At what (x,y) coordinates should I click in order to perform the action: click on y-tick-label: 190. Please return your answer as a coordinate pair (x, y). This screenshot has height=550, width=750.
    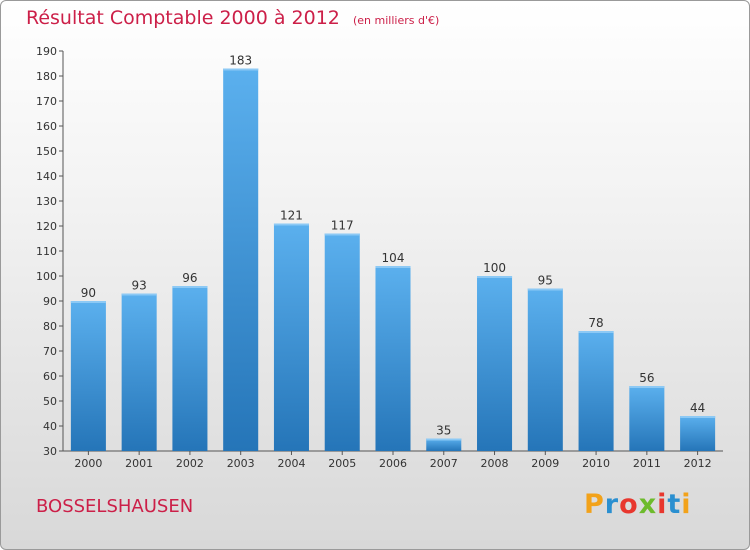
    Looking at the image, I should click on (46, 51).